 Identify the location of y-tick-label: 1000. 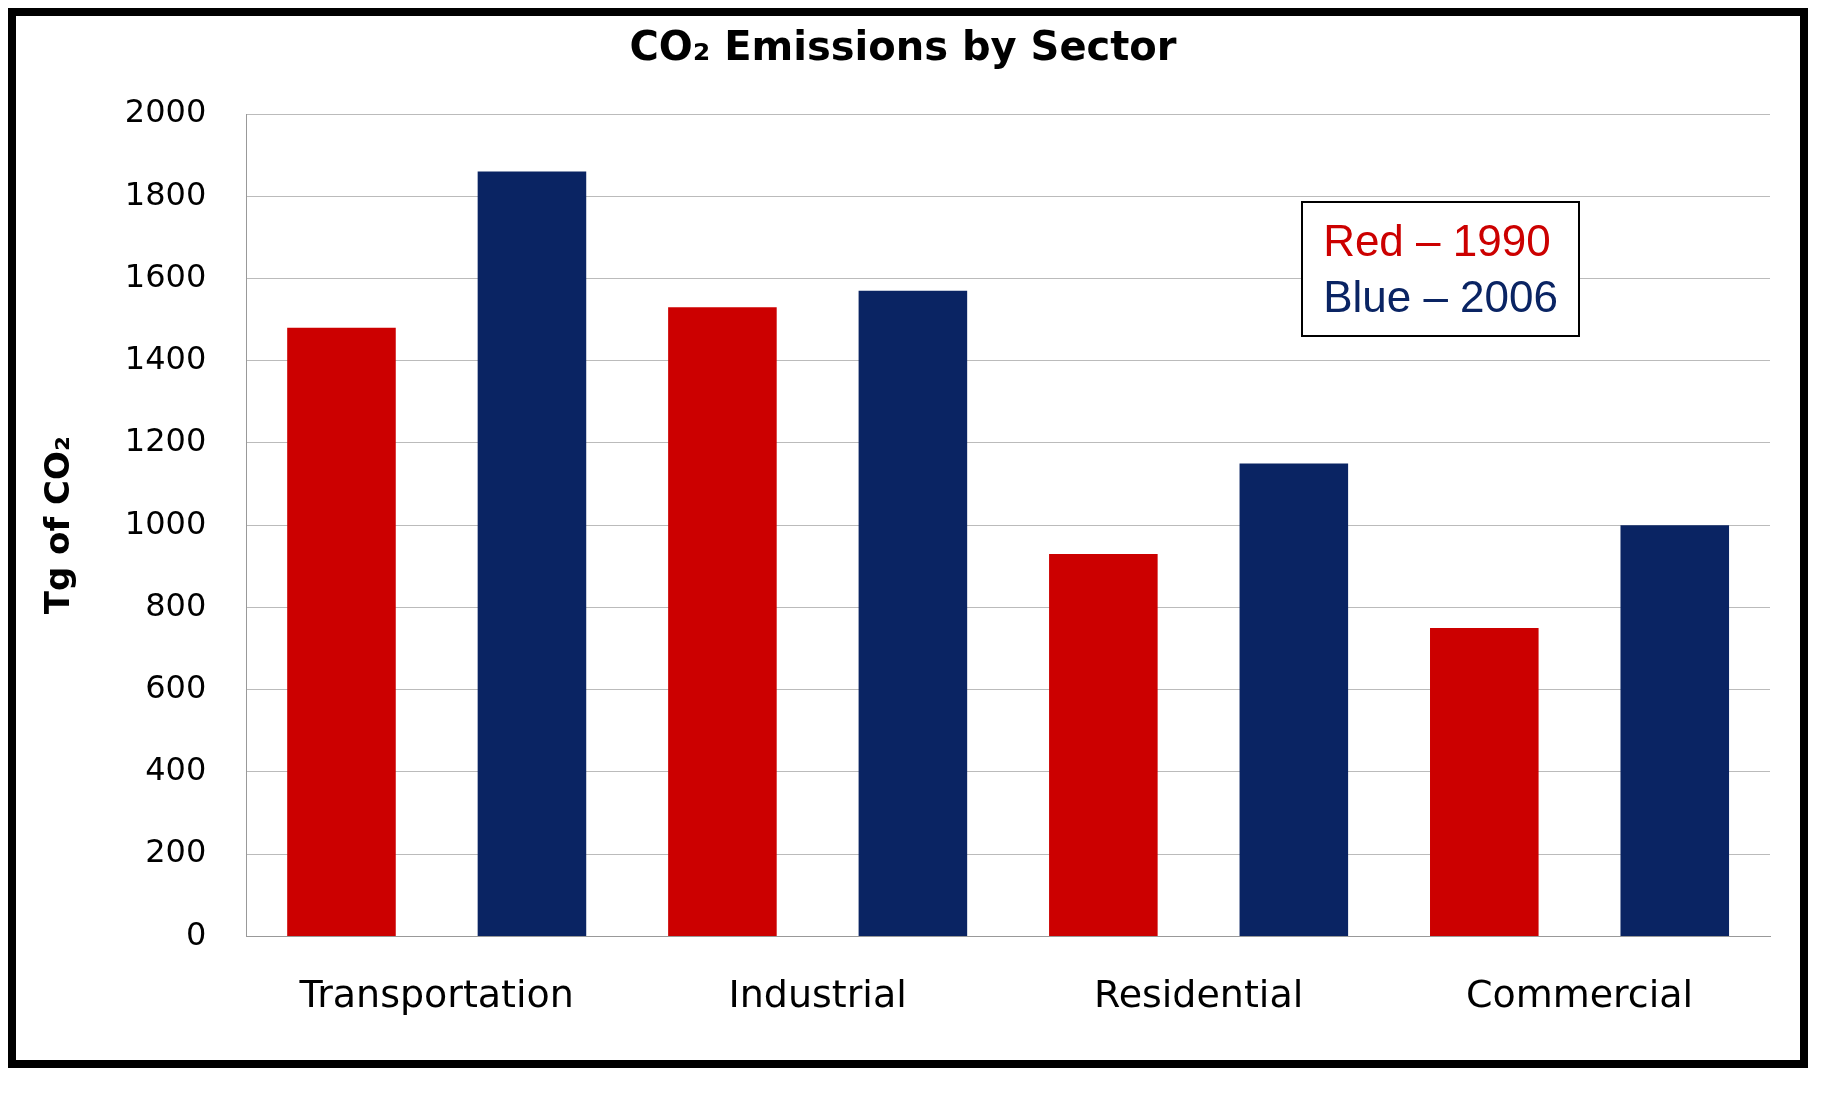
(165, 522).